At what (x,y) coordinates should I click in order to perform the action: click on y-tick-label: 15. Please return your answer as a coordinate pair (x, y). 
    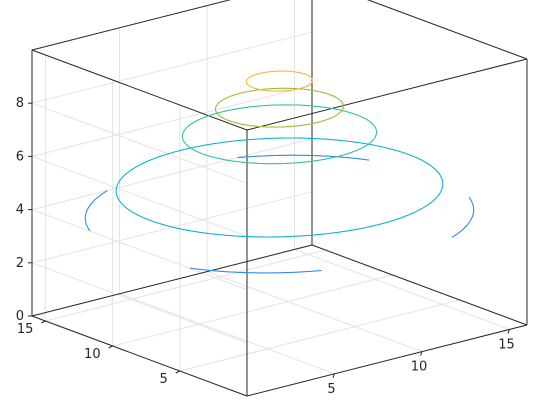
    Looking at the image, I should click on (25, 329).